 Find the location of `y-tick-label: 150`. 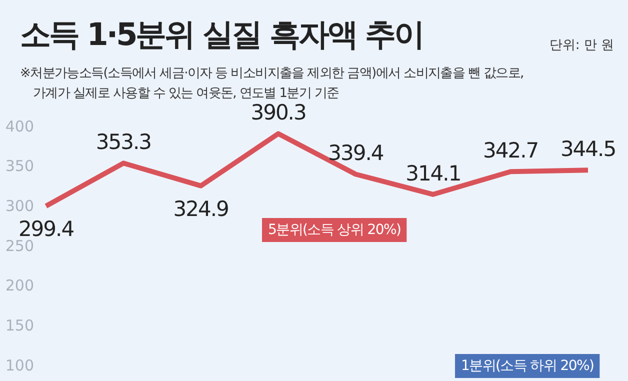

y-tick-label: 150 is located at coordinates (19, 325).